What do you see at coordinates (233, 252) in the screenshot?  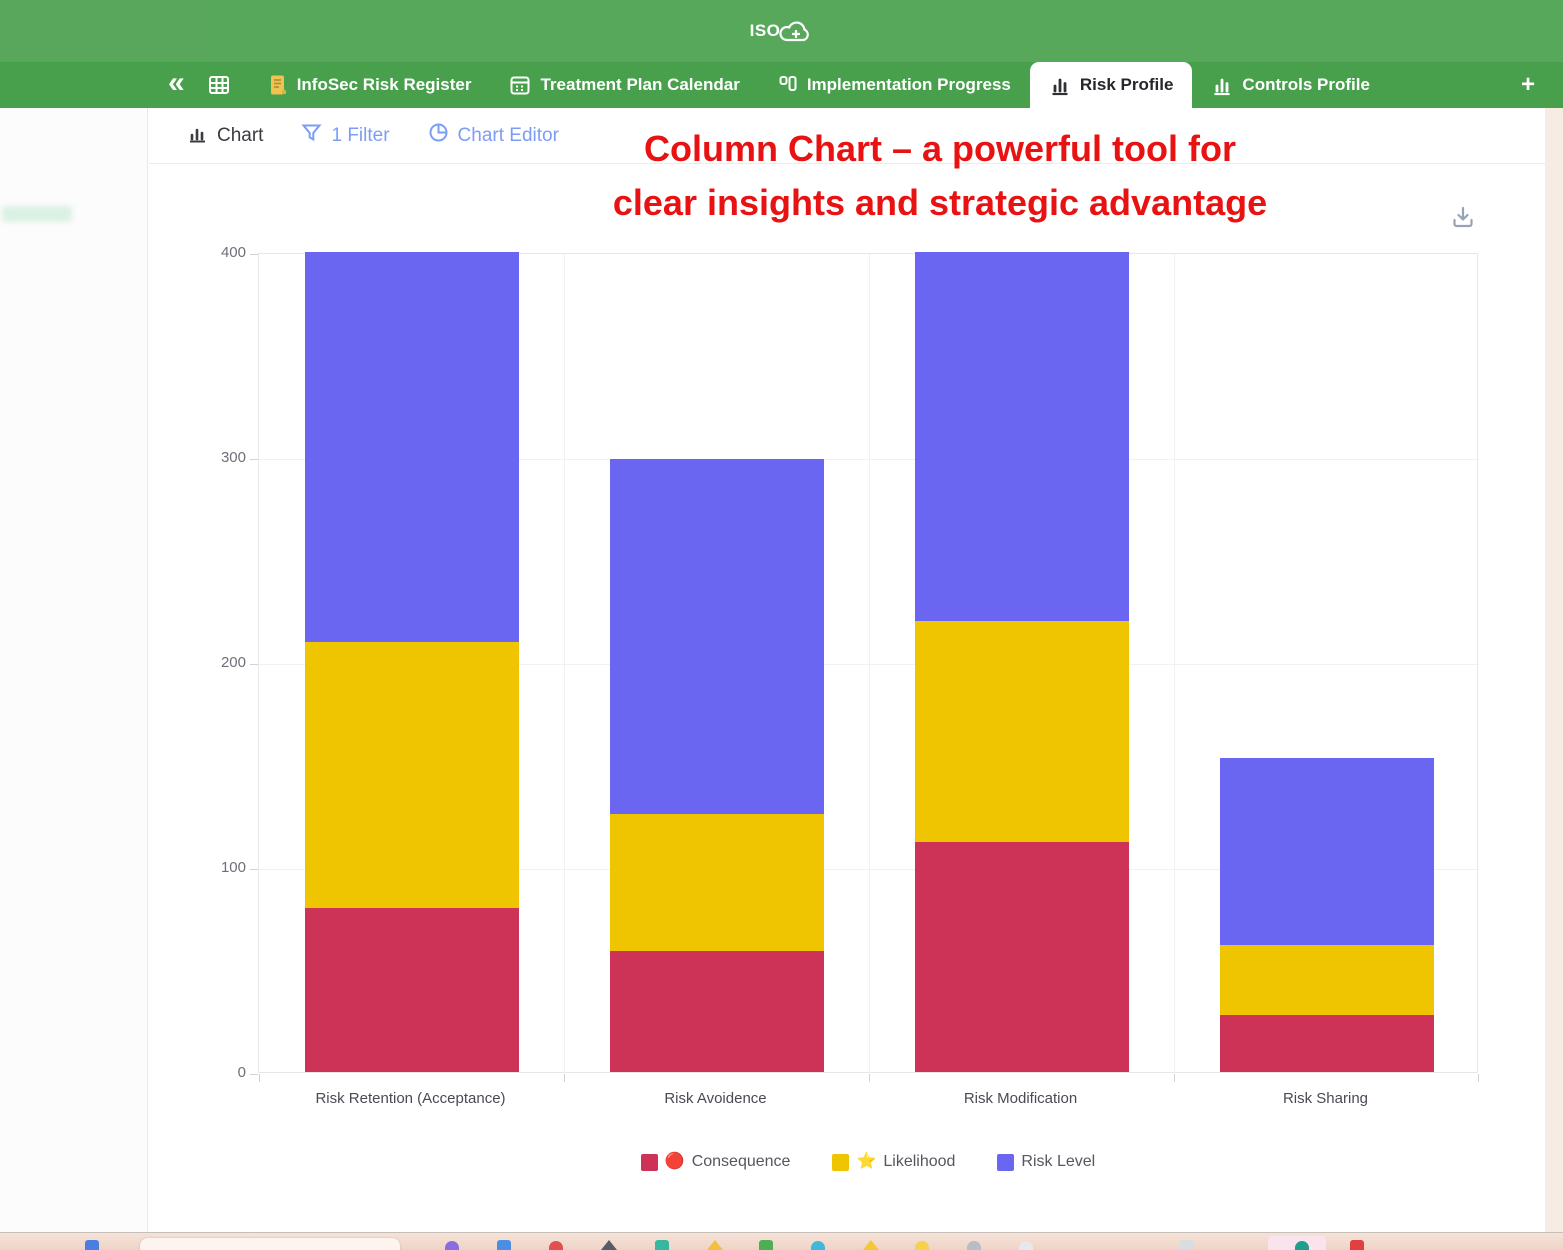 I see `y-axis-label: 400` at bounding box center [233, 252].